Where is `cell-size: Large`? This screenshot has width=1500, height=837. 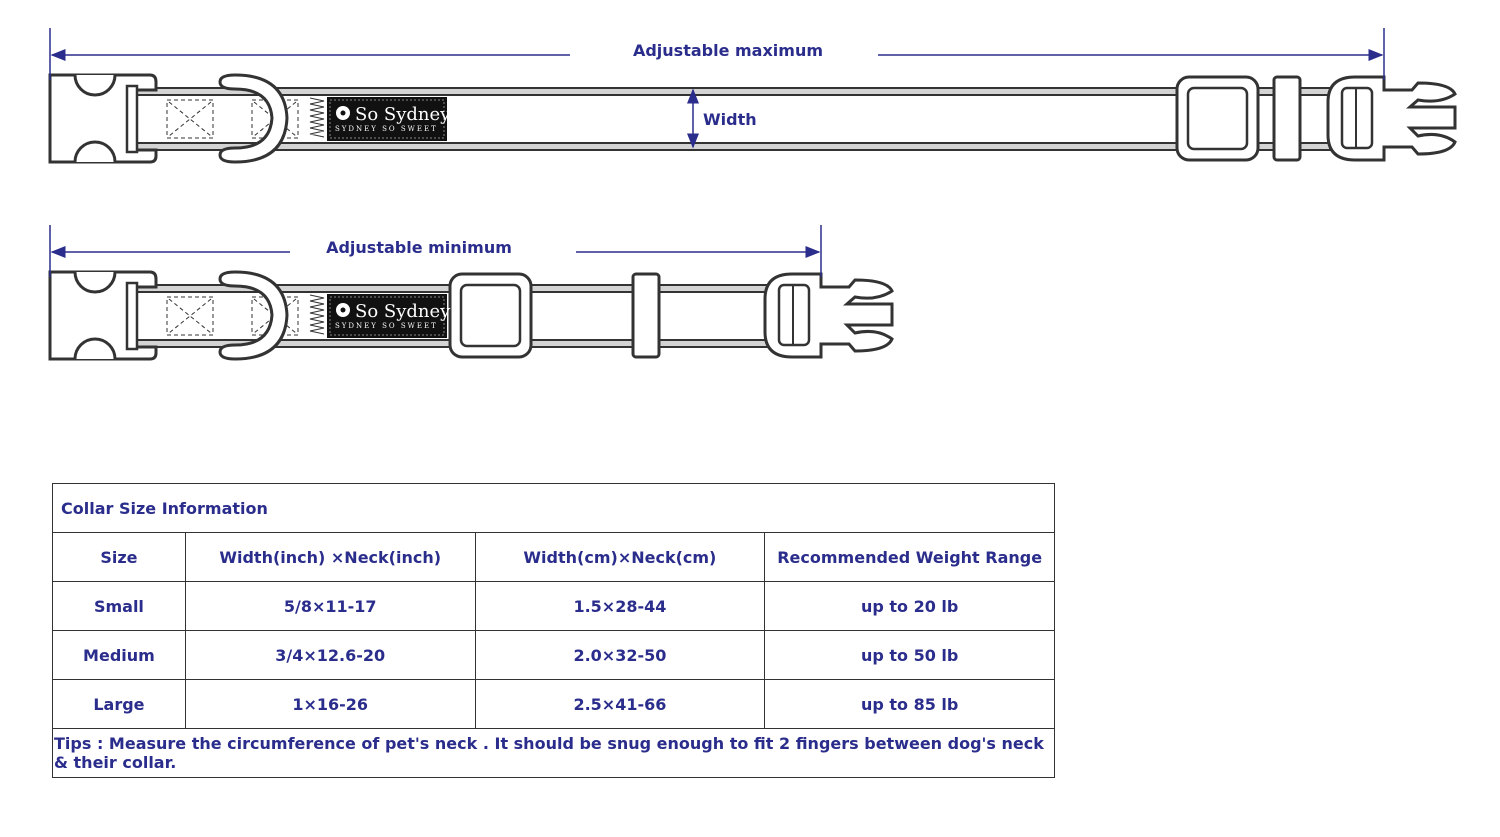 cell-size: Large is located at coordinates (119, 704).